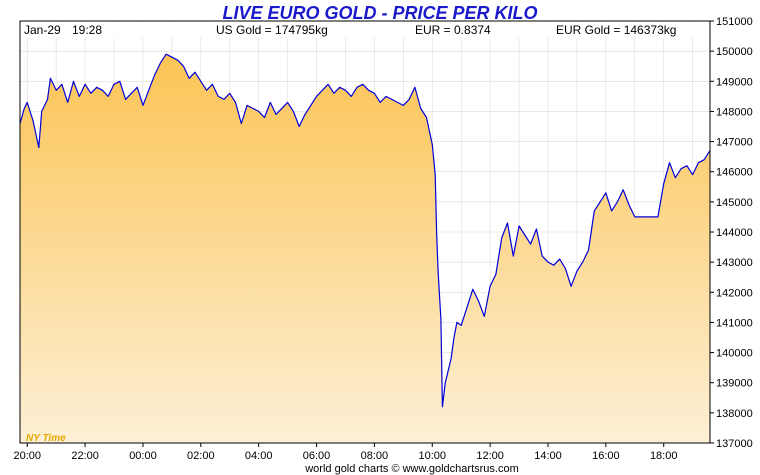  What do you see at coordinates (616, 30) in the screenshot?
I see `header-eur-gold: EUR Gold = 146373kg` at bounding box center [616, 30].